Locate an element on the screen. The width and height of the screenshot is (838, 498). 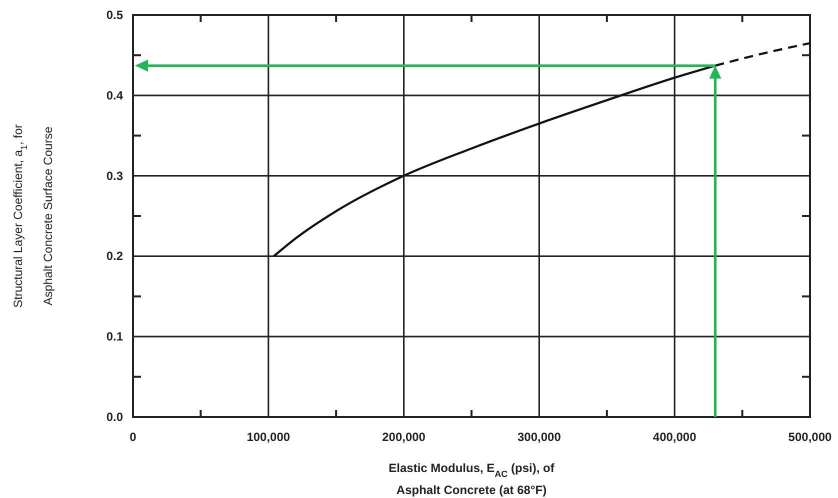
x-tick-label: 300,000 is located at coordinates (540, 437).